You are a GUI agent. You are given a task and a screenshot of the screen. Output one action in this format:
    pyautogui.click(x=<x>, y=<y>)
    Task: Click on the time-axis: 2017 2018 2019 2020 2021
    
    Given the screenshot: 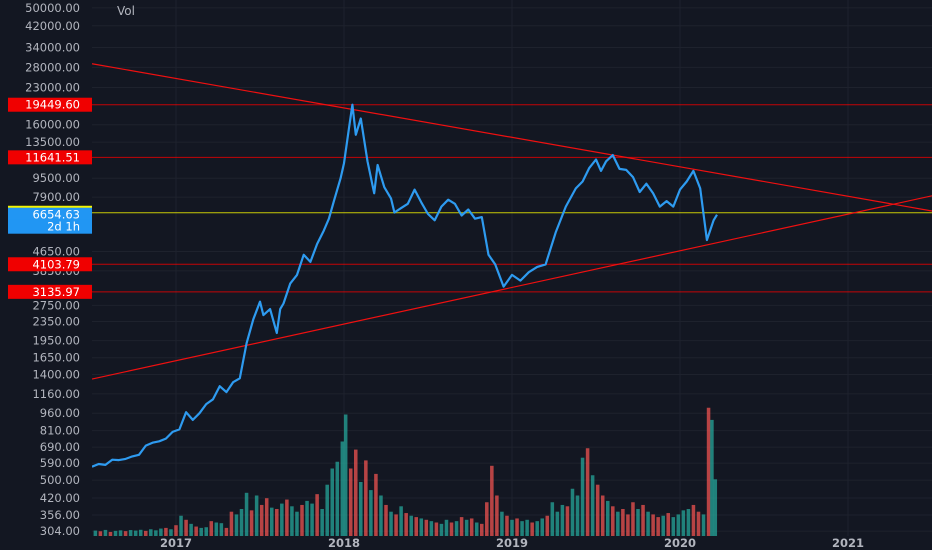 What is the action you would take?
    pyautogui.click(x=512, y=543)
    